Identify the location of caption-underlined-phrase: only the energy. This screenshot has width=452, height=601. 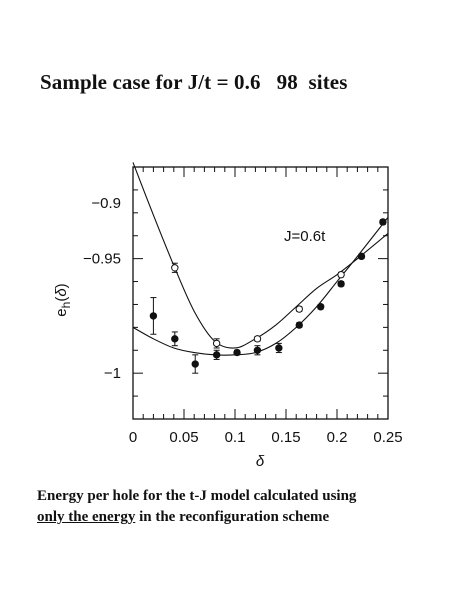
(86, 517).